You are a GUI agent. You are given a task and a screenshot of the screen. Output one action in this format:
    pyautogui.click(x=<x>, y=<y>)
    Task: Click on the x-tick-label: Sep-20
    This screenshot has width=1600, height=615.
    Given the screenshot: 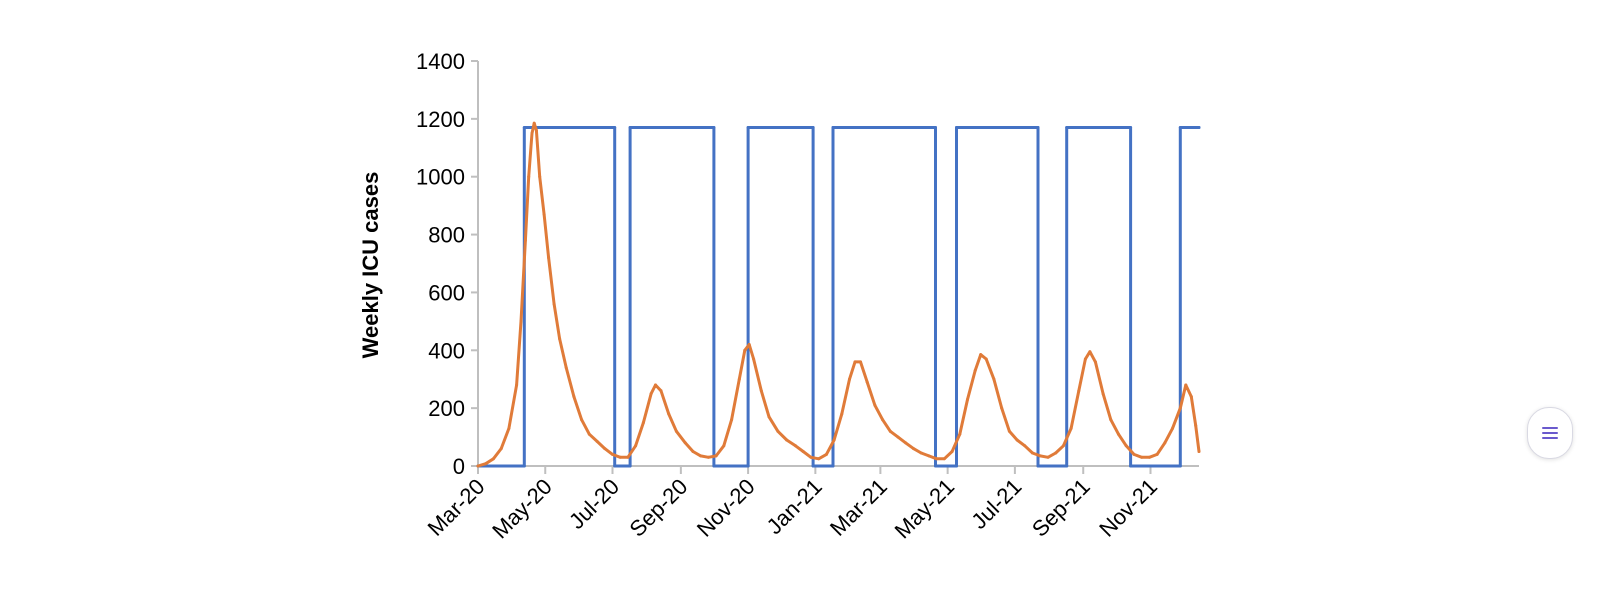 What is the action you would take?
    pyautogui.click(x=659, y=508)
    